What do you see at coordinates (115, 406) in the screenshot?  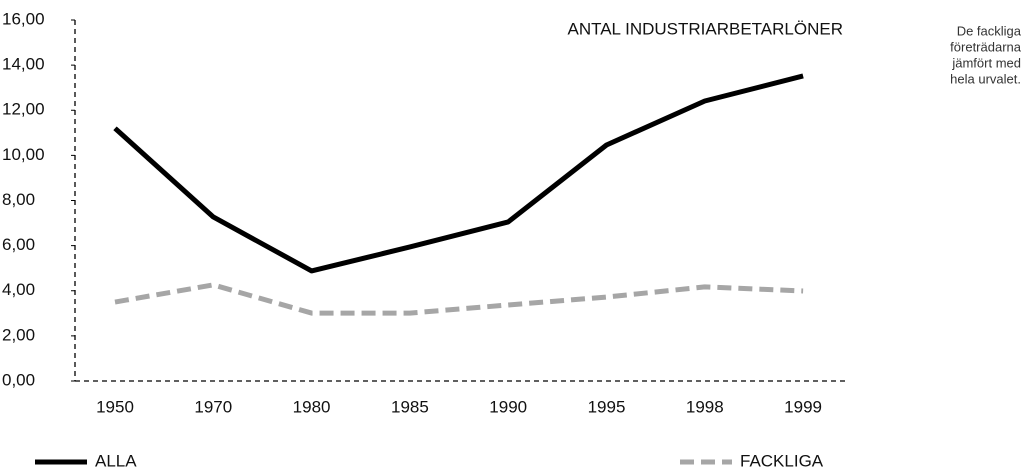 I see `x-tick-label: 1950` at bounding box center [115, 406].